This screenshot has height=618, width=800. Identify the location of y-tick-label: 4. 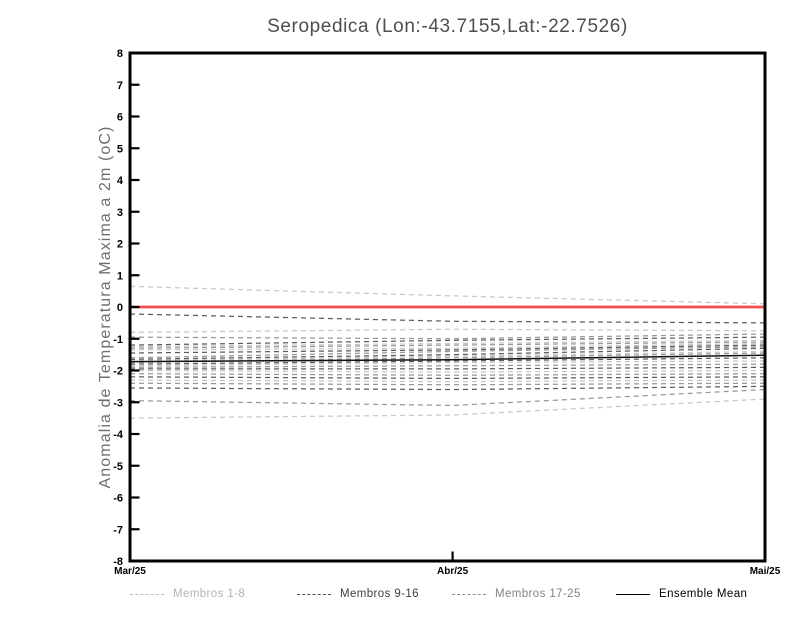
(120, 181).